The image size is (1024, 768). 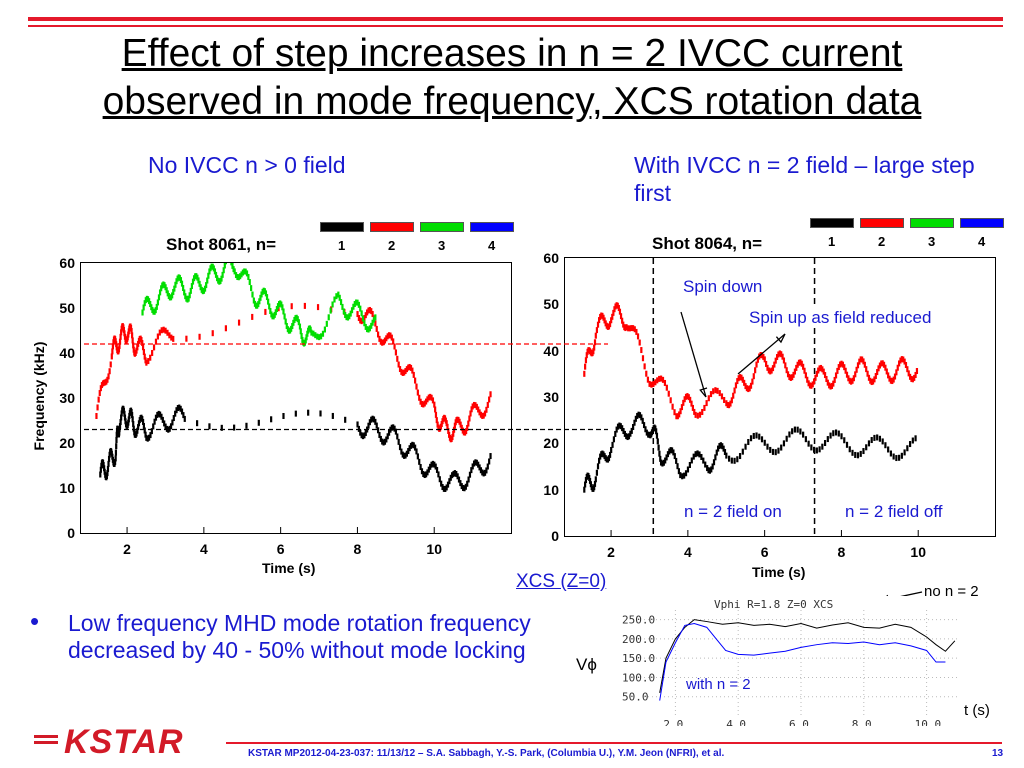 What do you see at coordinates (67, 398) in the screenshot?
I see `y-tick-30: 30` at bounding box center [67, 398].